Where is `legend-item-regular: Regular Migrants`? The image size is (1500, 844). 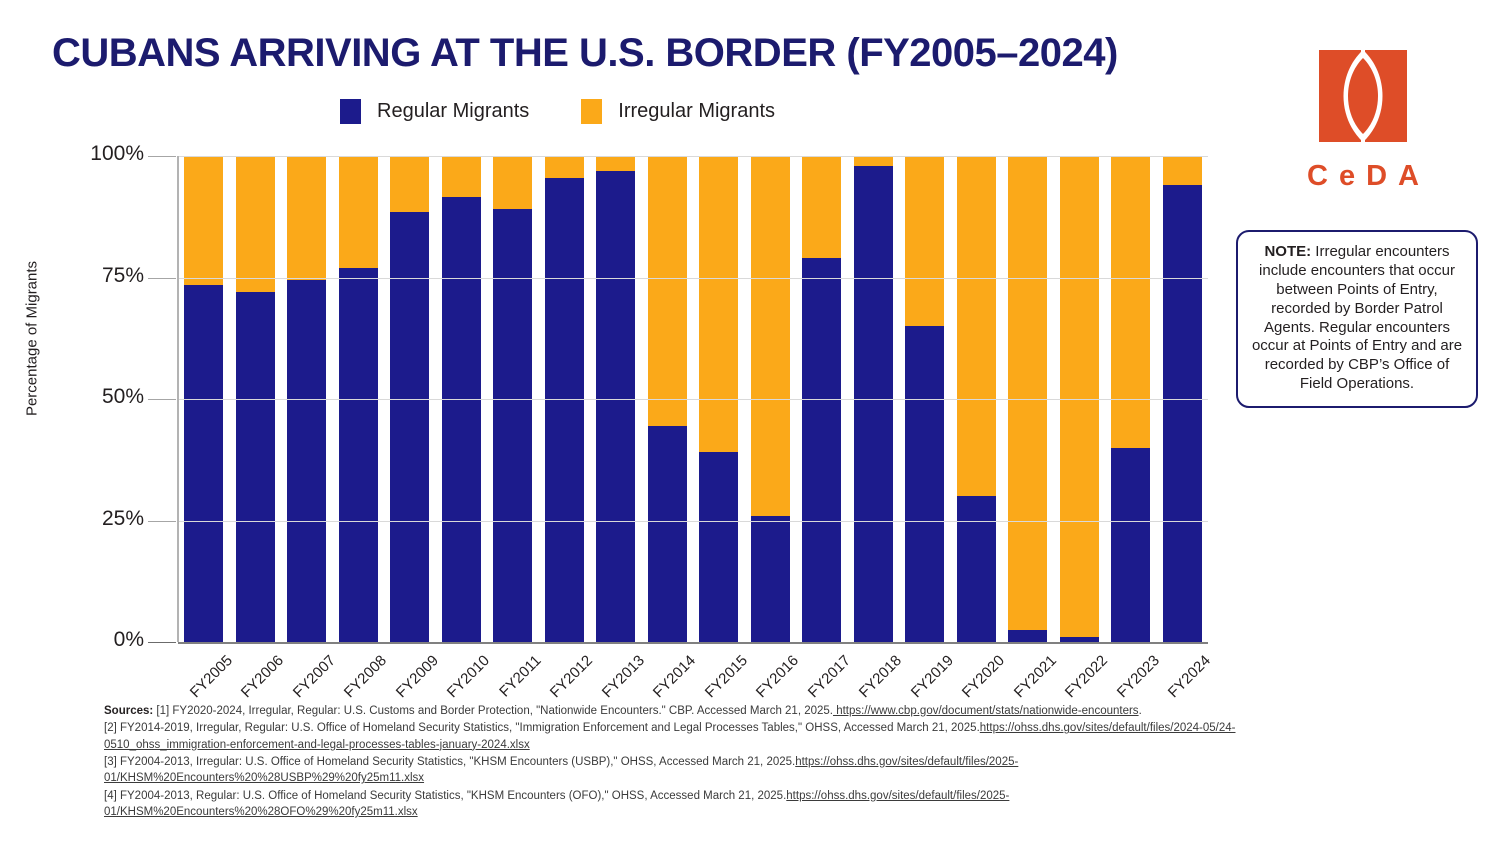 legend-item-regular: Regular Migrants is located at coordinates (434, 111).